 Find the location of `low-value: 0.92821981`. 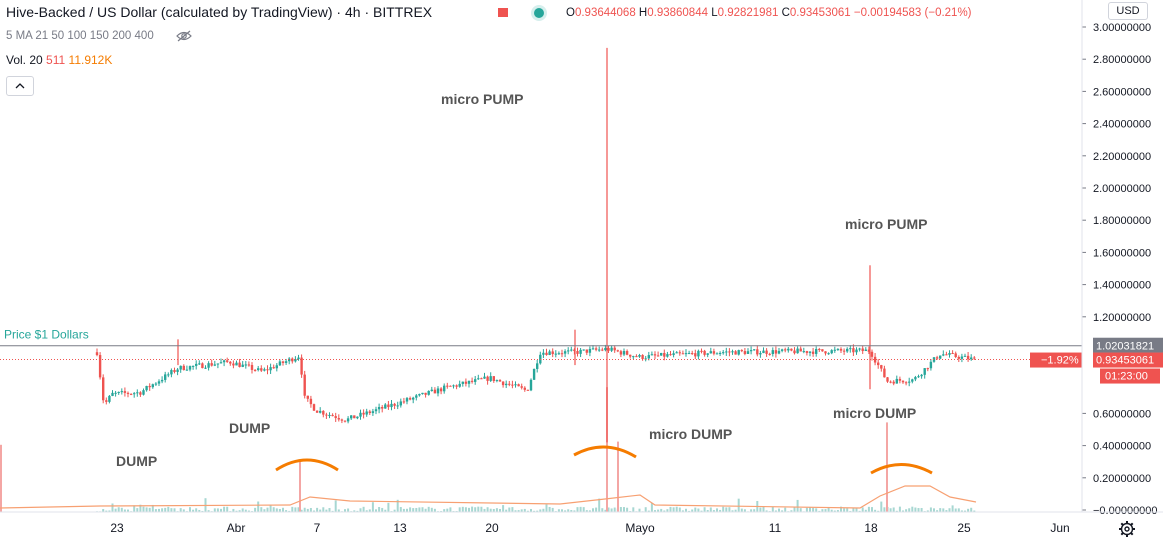

low-value: 0.92821981 is located at coordinates (748, 13).